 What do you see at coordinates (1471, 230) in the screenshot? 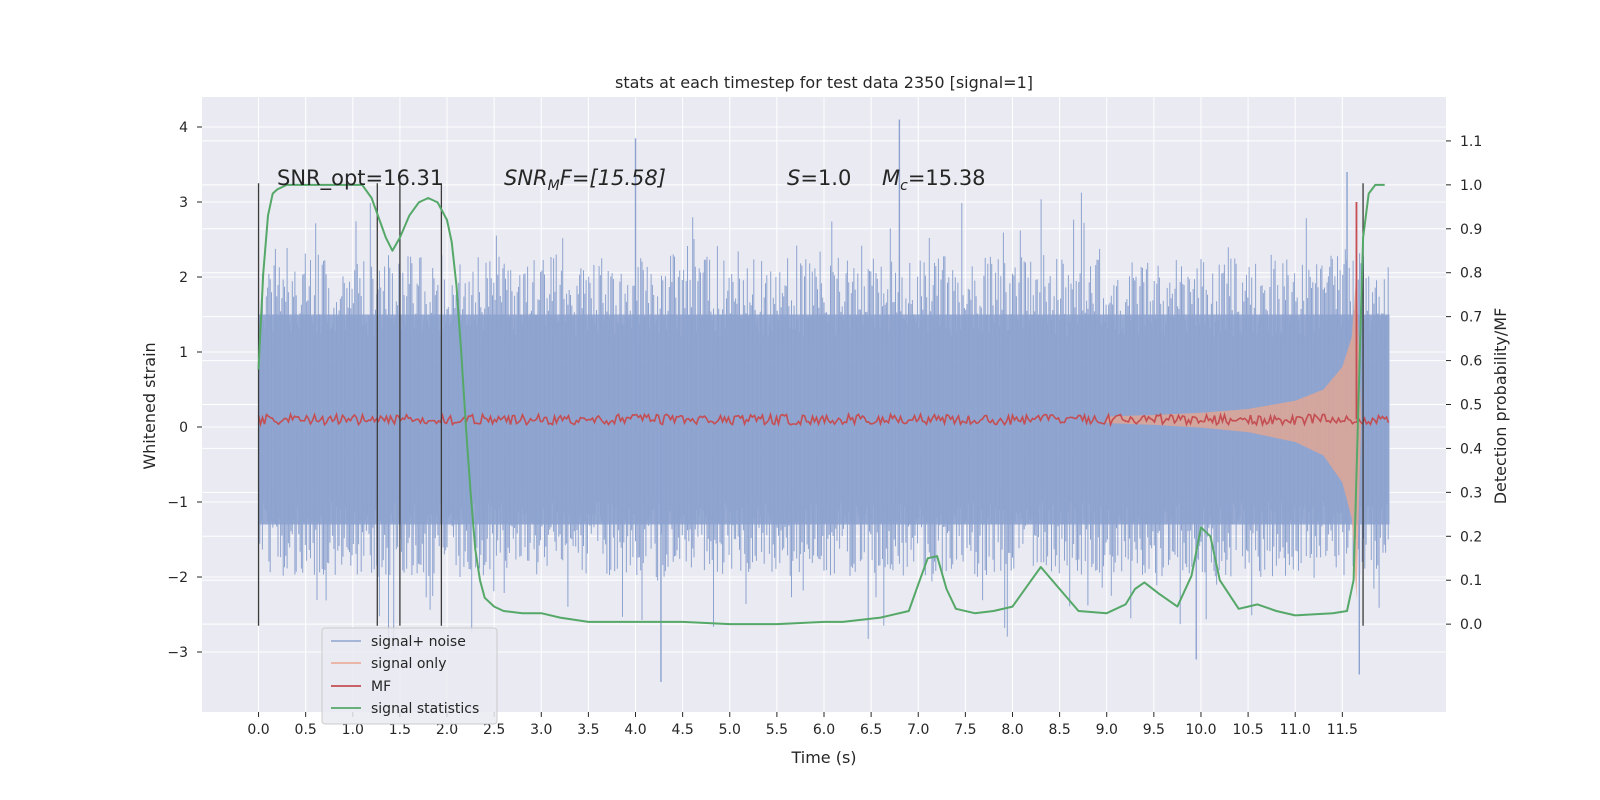
I see `y-tick-label-right: 0.9` at bounding box center [1471, 230].